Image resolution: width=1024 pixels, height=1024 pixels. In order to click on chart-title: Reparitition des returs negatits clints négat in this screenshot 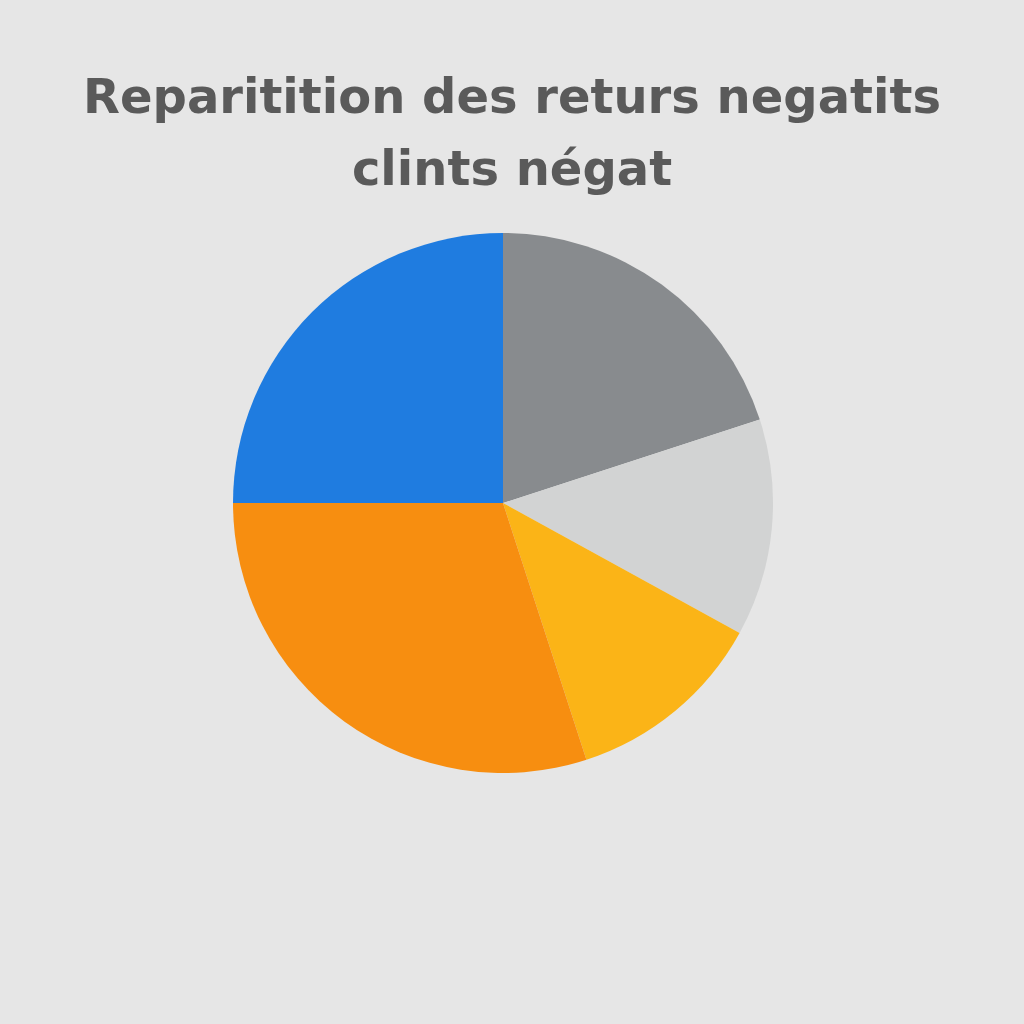, I will do `click(512, 132)`.